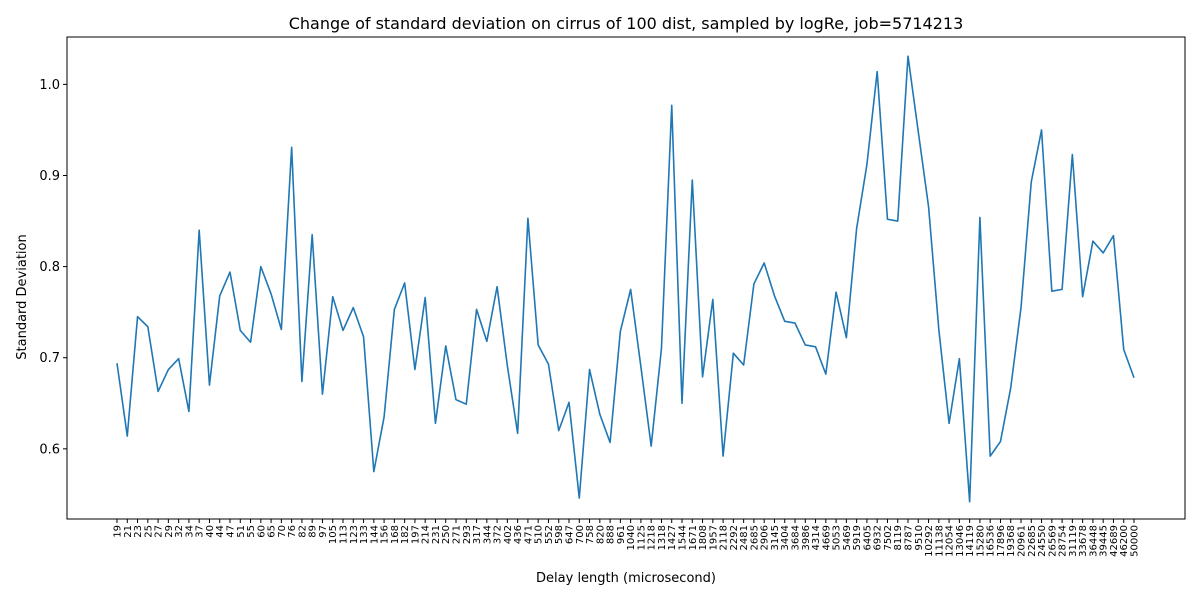  What do you see at coordinates (867, 537) in the screenshot?
I see `x-tick-label: 6405` at bounding box center [867, 537].